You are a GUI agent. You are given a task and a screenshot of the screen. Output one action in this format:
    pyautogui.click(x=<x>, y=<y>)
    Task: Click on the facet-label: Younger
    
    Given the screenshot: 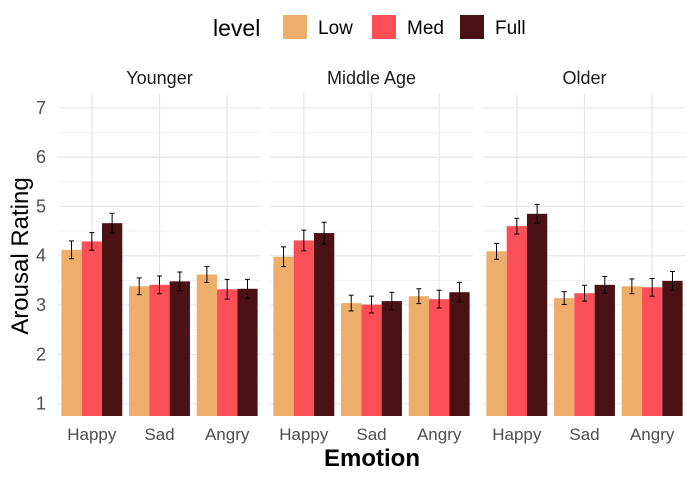 What is the action you would take?
    pyautogui.click(x=159, y=78)
    